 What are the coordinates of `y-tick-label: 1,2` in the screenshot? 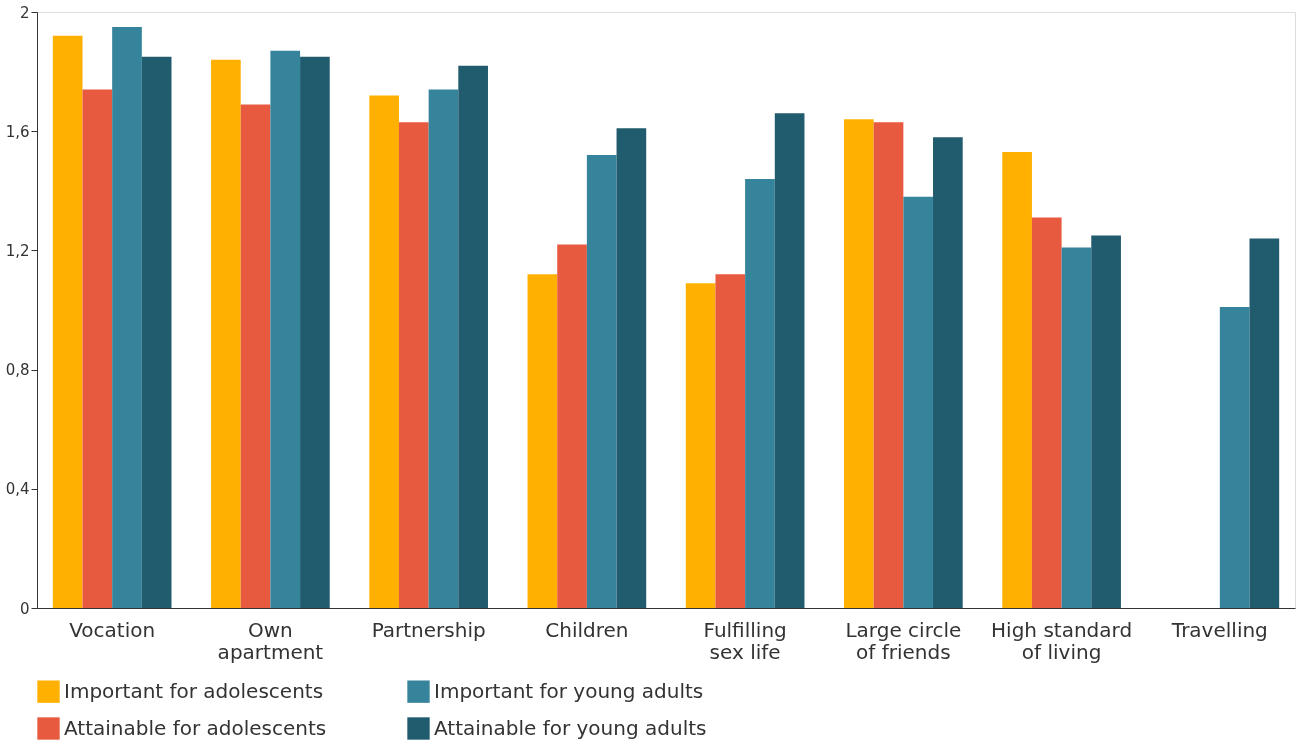 It's located at (17, 250).